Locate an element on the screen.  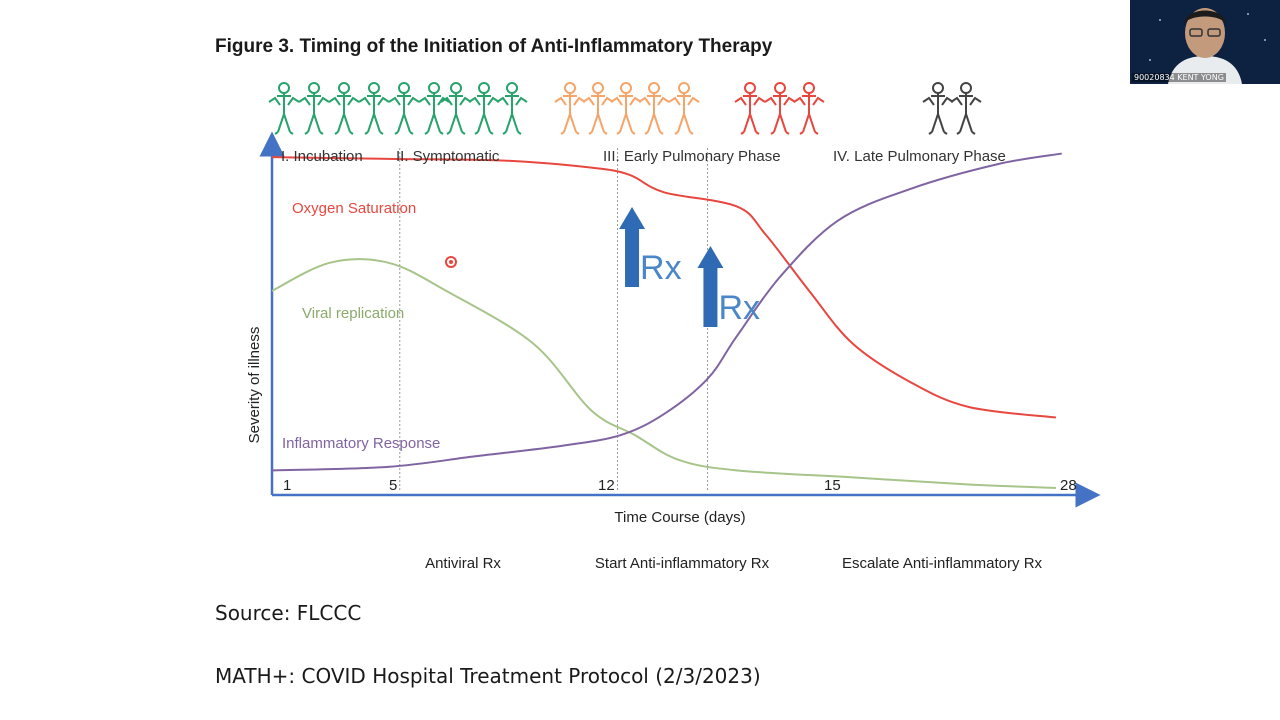
participant-name: 90020834 KENT YONG is located at coordinates (1179, 77).